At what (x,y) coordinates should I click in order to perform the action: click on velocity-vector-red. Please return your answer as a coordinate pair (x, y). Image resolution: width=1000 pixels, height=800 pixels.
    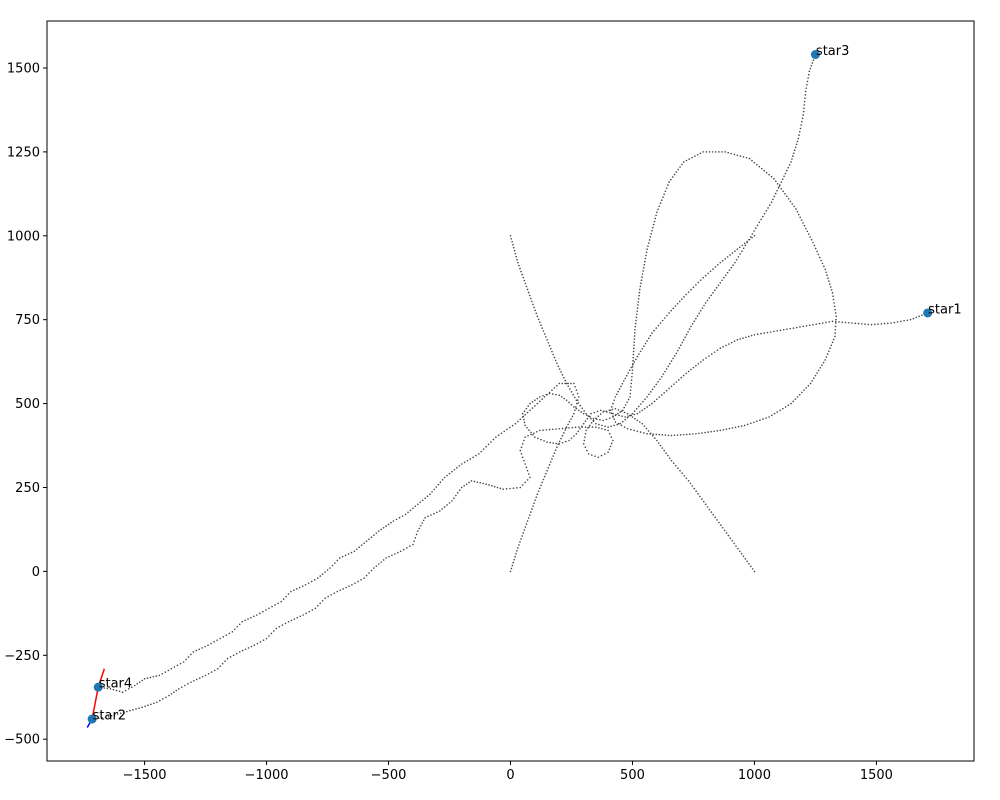
    Looking at the image, I should click on (95, 703).